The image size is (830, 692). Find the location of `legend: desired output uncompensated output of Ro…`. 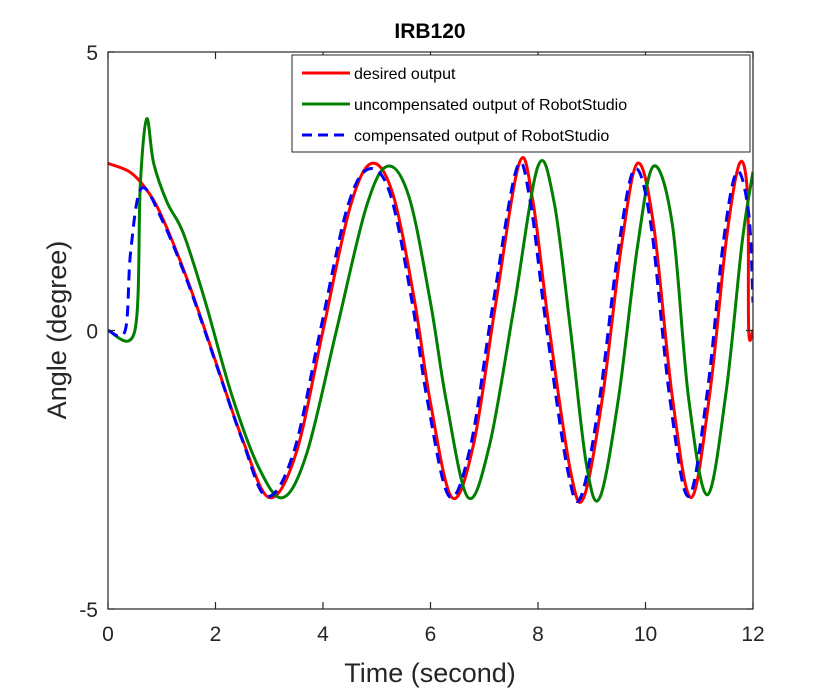

legend: desired output uncompensated output of Ro… is located at coordinates (521, 103).